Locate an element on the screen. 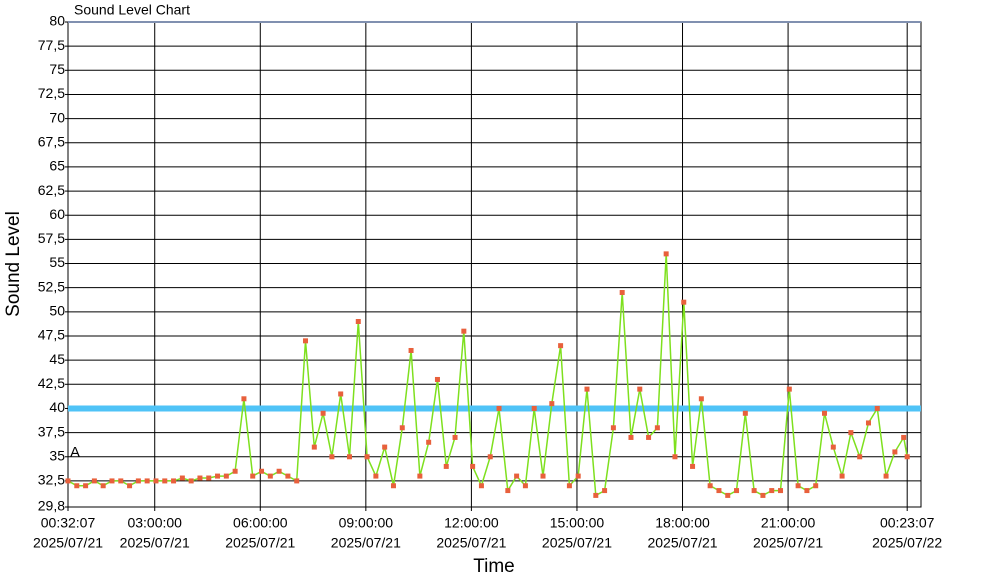 The width and height of the screenshot is (990, 588). x-tick-label: 09:00:00 is located at coordinates (366, 523).